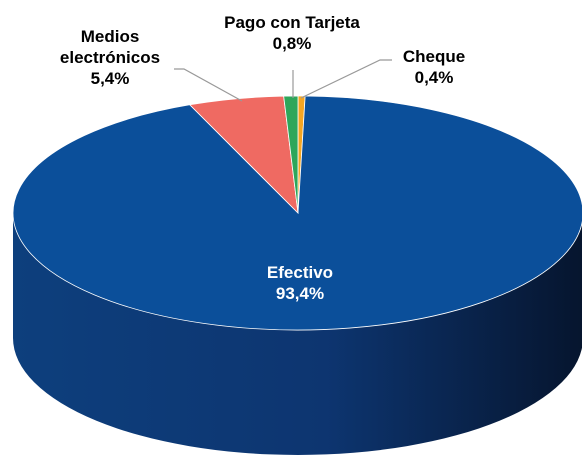 This screenshot has width=582, height=458. What do you see at coordinates (434, 67) in the screenshot?
I see `slice-label: Cheque 0,4%` at bounding box center [434, 67].